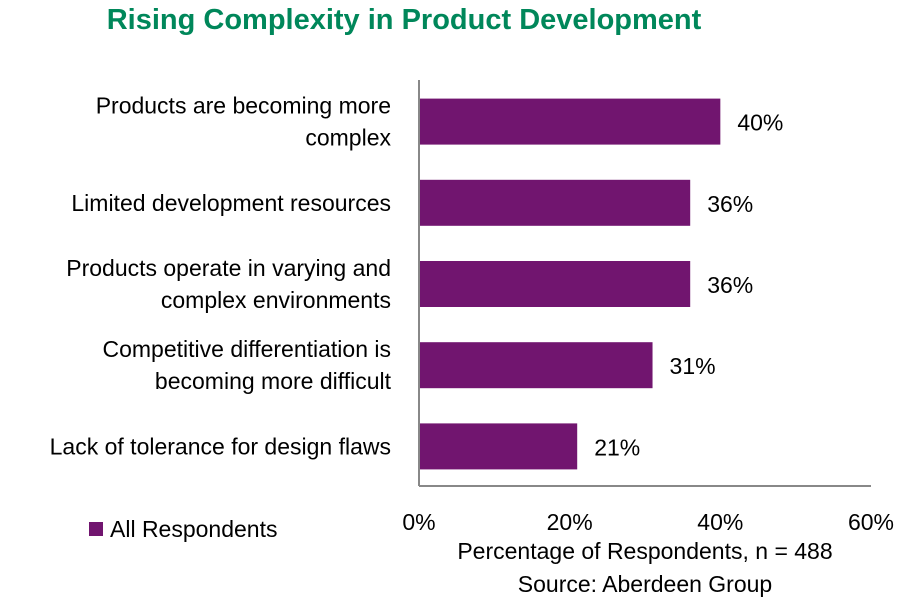 This screenshot has width=908, height=608. Describe the element at coordinates (220, 446) in the screenshot. I see `category-label: Lack of tolerance for design flaws` at that location.